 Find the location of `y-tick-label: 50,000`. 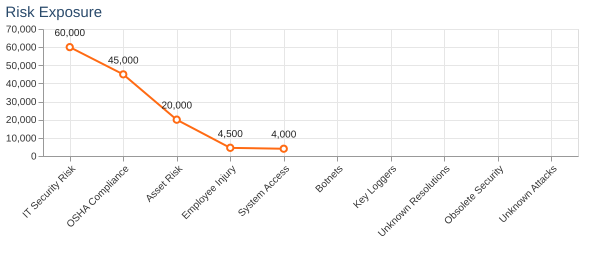

y-tick-label: 50,000 is located at coordinates (21, 66).